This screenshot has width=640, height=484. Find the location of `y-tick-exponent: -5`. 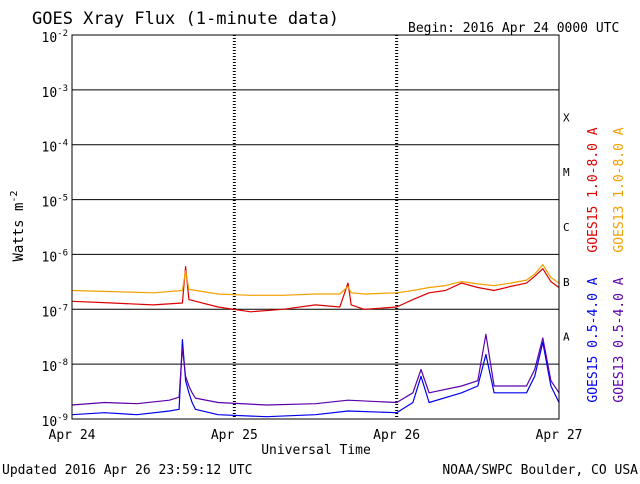

y-tick-exponent: -5 is located at coordinates (62, 199).